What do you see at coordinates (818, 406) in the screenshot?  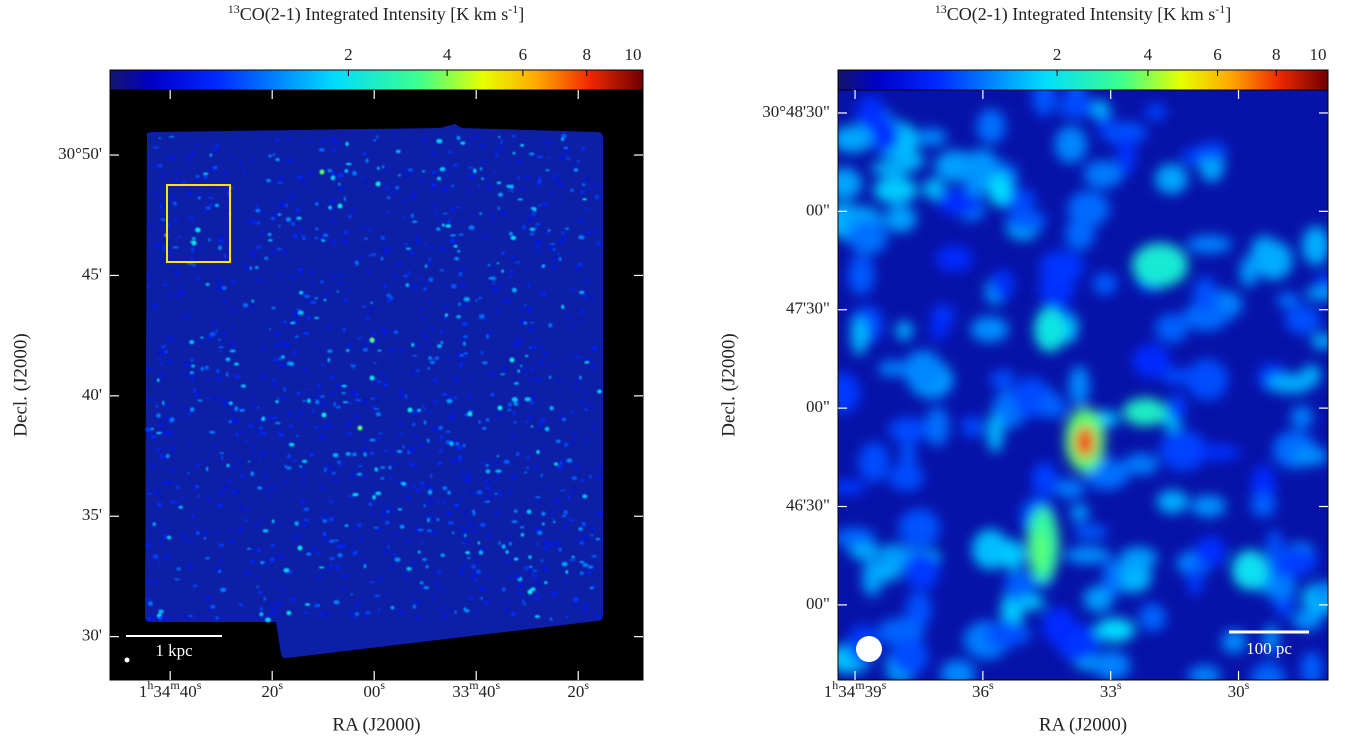 I see `y-tick-label: 00"` at bounding box center [818, 406].